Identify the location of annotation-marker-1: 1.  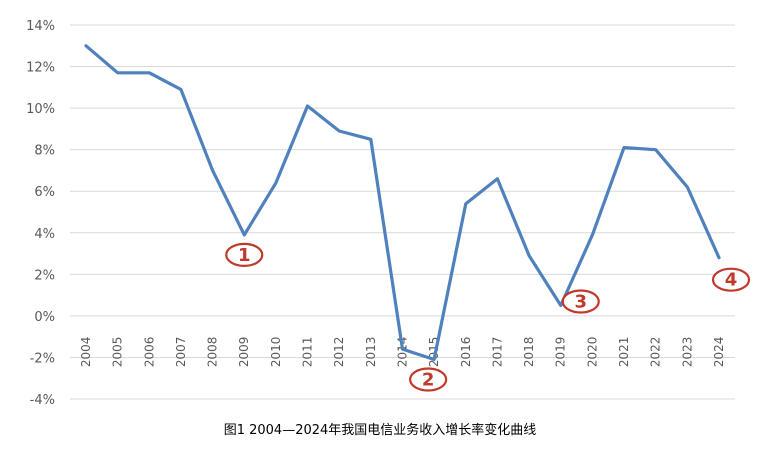
(244, 254).